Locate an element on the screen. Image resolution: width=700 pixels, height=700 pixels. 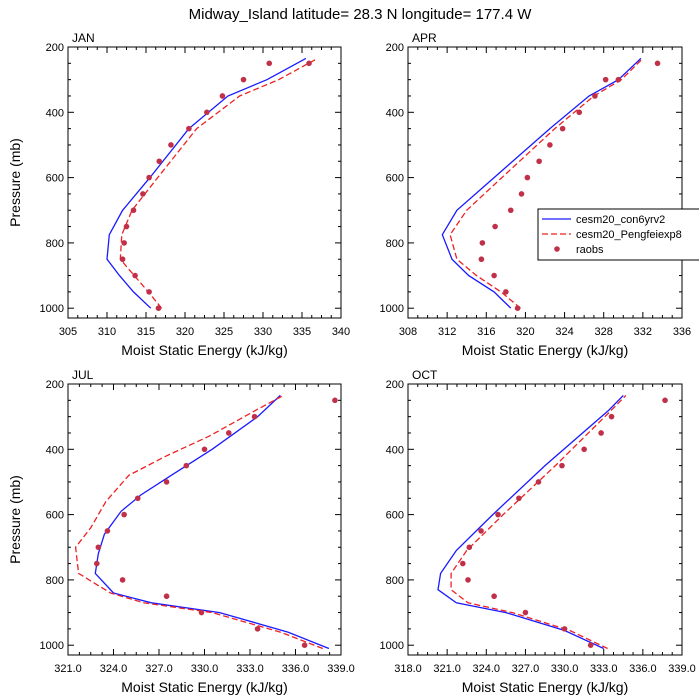
panel-title: JUL is located at coordinates (83, 375).